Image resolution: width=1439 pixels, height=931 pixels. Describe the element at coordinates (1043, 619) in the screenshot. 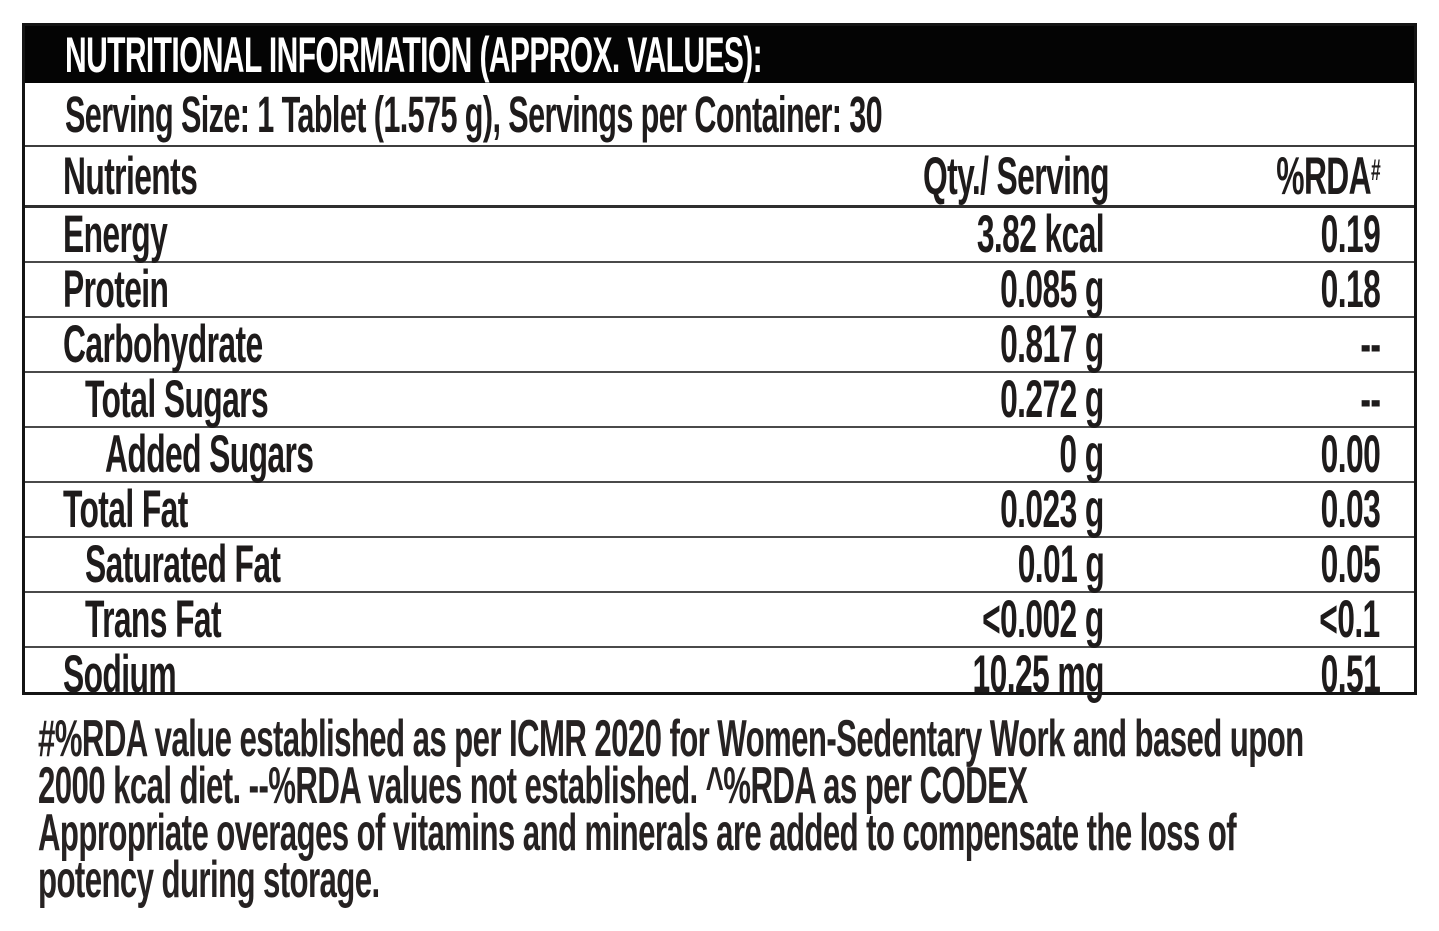

I see `nutrient-qty: <0.002 g` at that location.